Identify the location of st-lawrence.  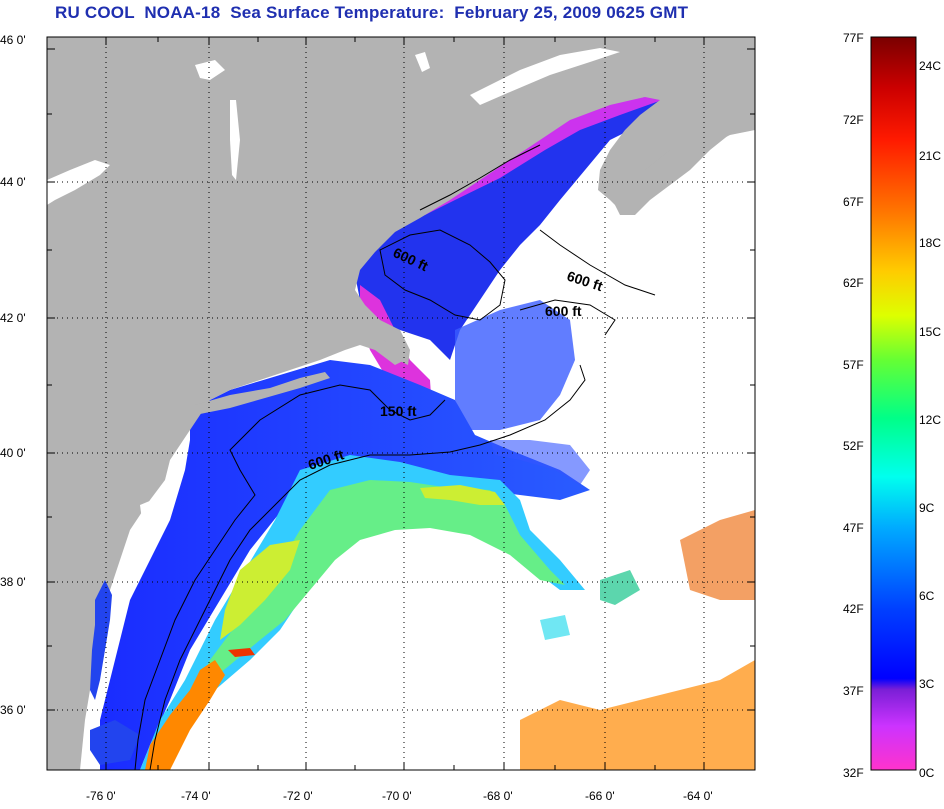
(545, 76).